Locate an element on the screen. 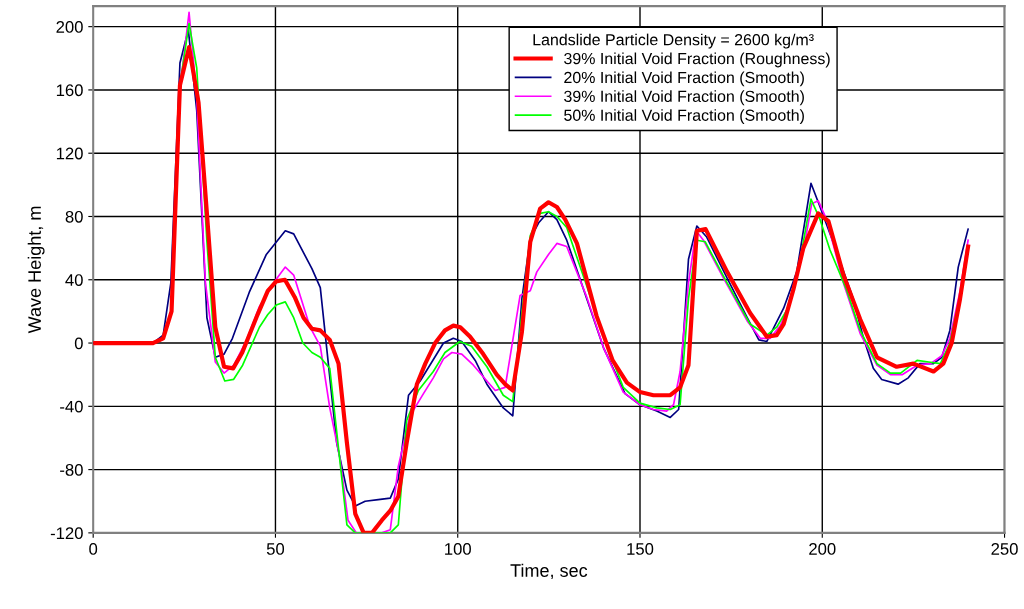  y-tick-label: 200 is located at coordinates (69, 27).